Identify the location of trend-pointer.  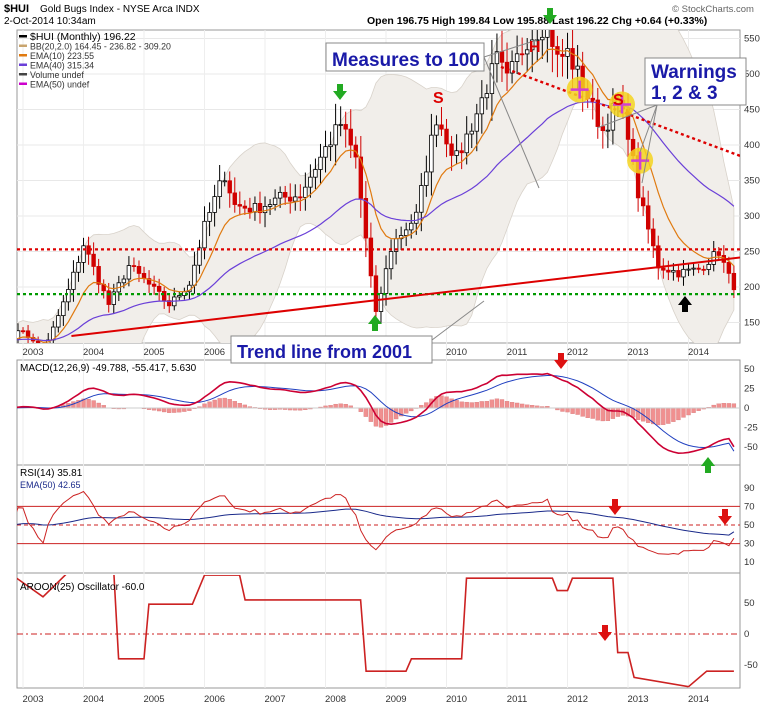
(458, 320).